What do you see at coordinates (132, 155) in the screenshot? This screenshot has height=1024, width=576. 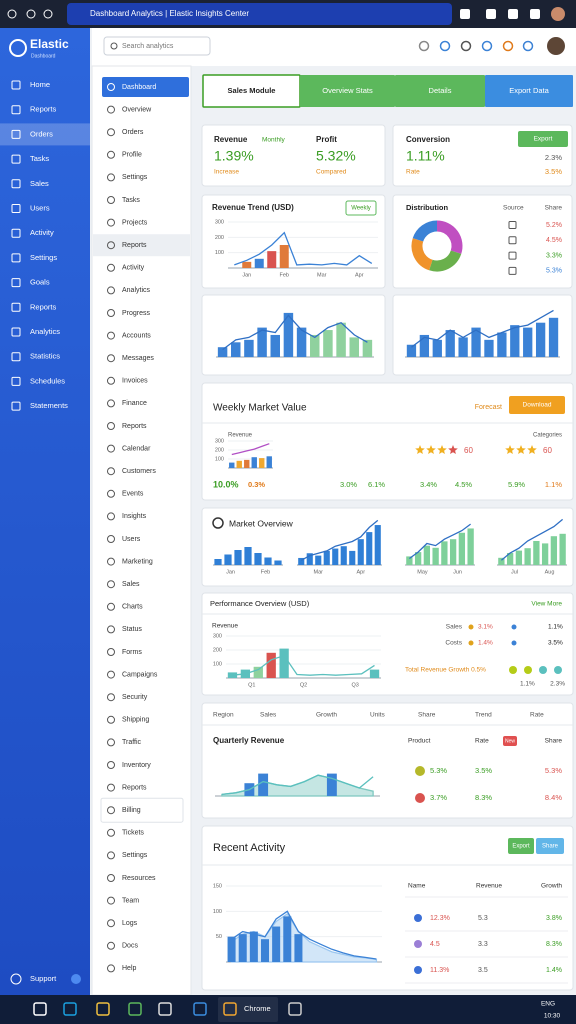 I see `nav-item: Profile` at bounding box center [132, 155].